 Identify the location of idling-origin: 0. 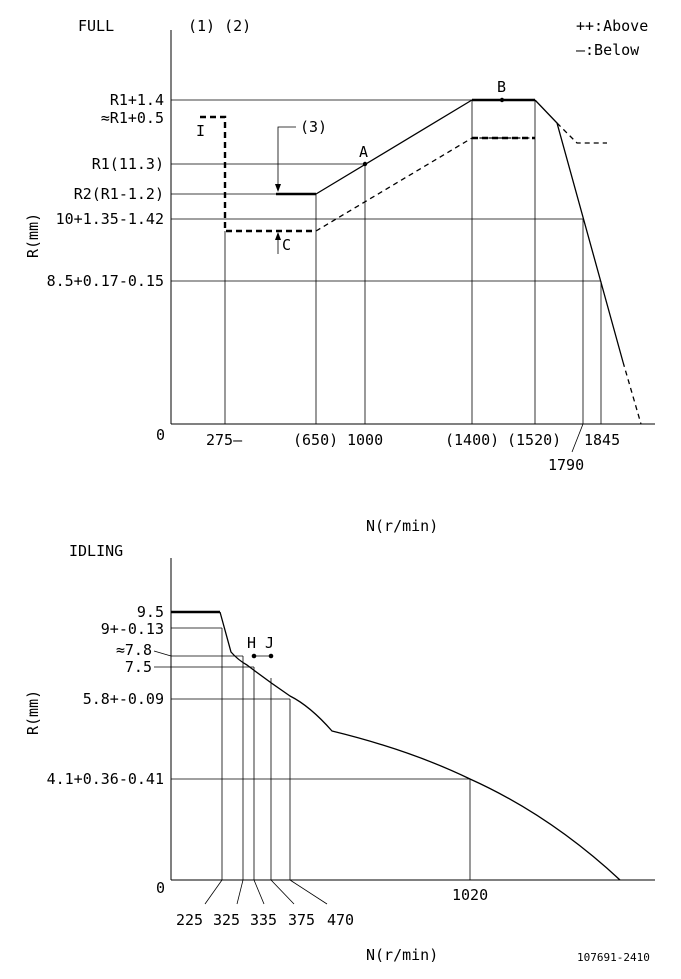
(160, 888).